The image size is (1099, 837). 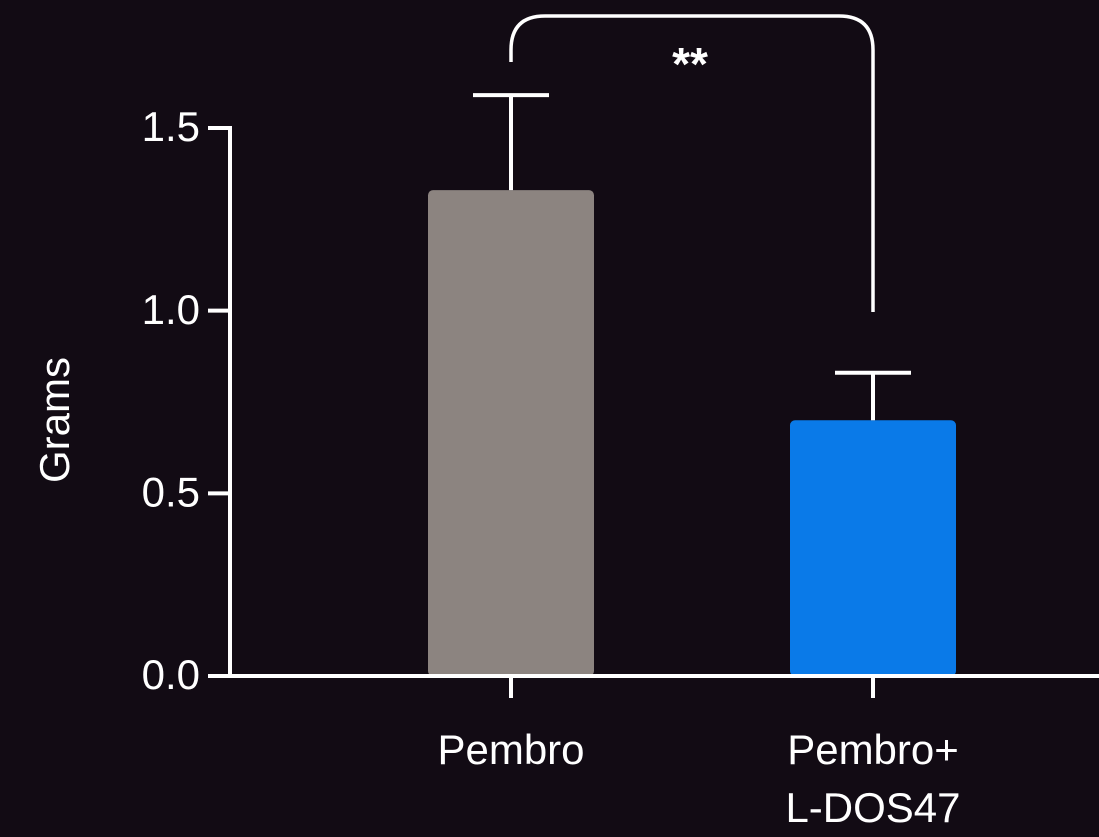 I want to click on x-category-label: Pembro+ L-DOS47, so click(x=872, y=778).